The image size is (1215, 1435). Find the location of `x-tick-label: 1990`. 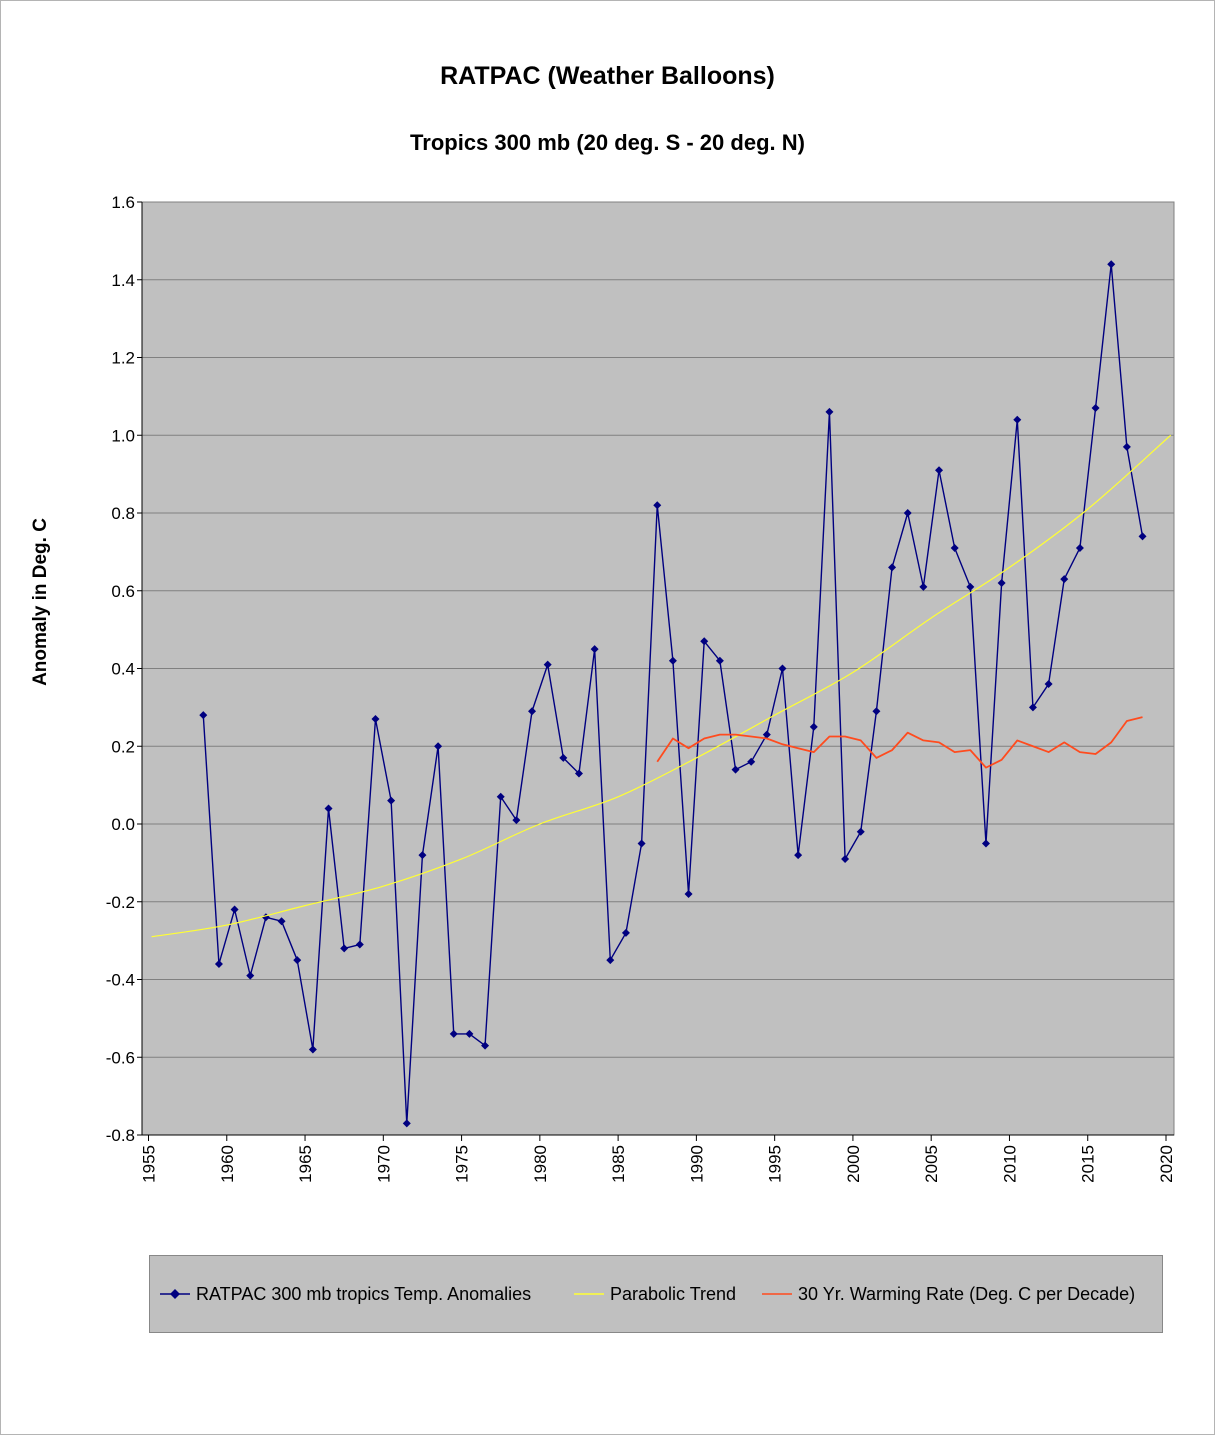

x-tick-label: 1990 is located at coordinates (696, 1164).